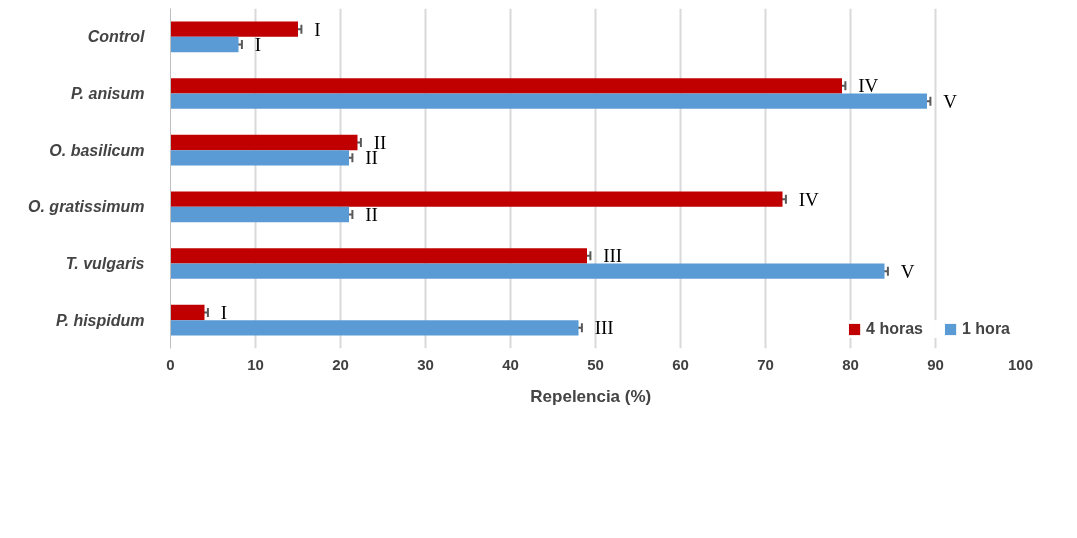 This screenshot has height=538, width=1077. Describe the element at coordinates (371, 214) in the screenshot. I see `data-label: II` at that location.